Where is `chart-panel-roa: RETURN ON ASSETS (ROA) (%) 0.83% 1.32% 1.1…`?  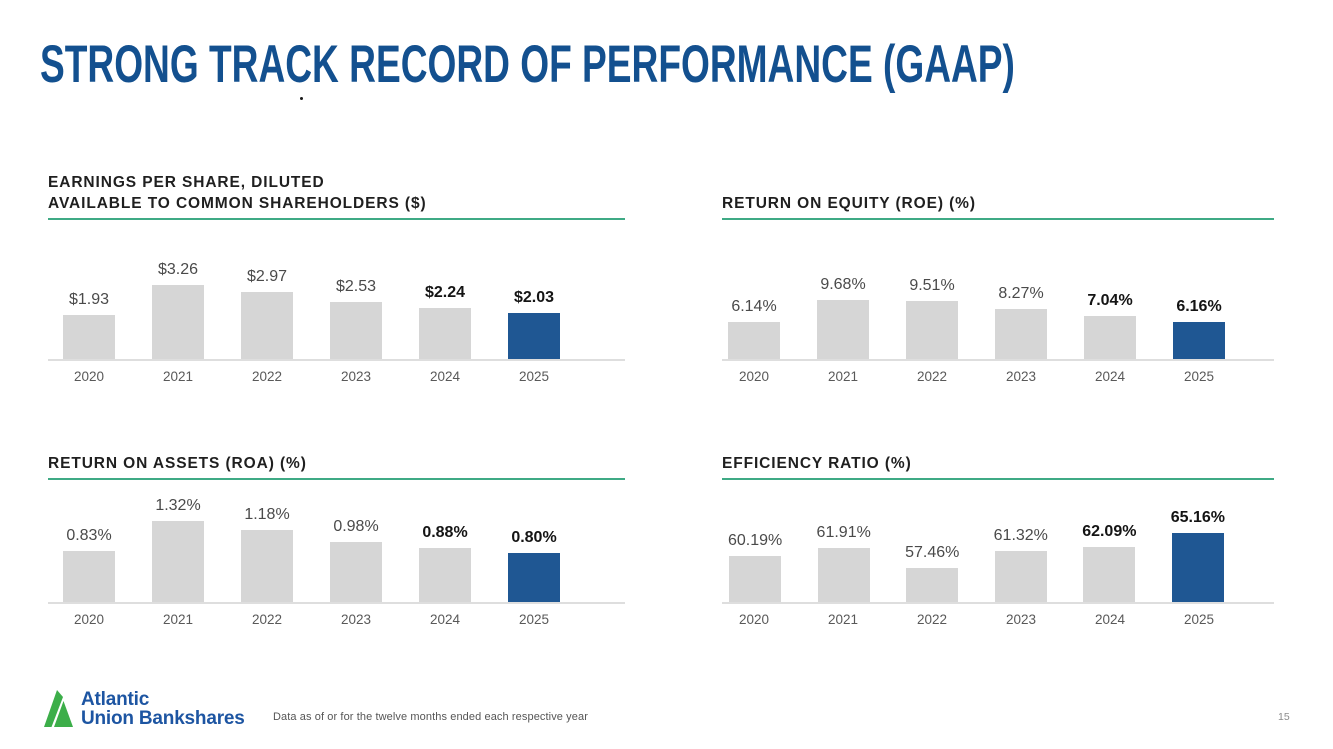 chart-panel-roa: RETURN ON ASSETS (ROA) (%) 0.83% 1.32% 1.1… is located at coordinates (336, 539).